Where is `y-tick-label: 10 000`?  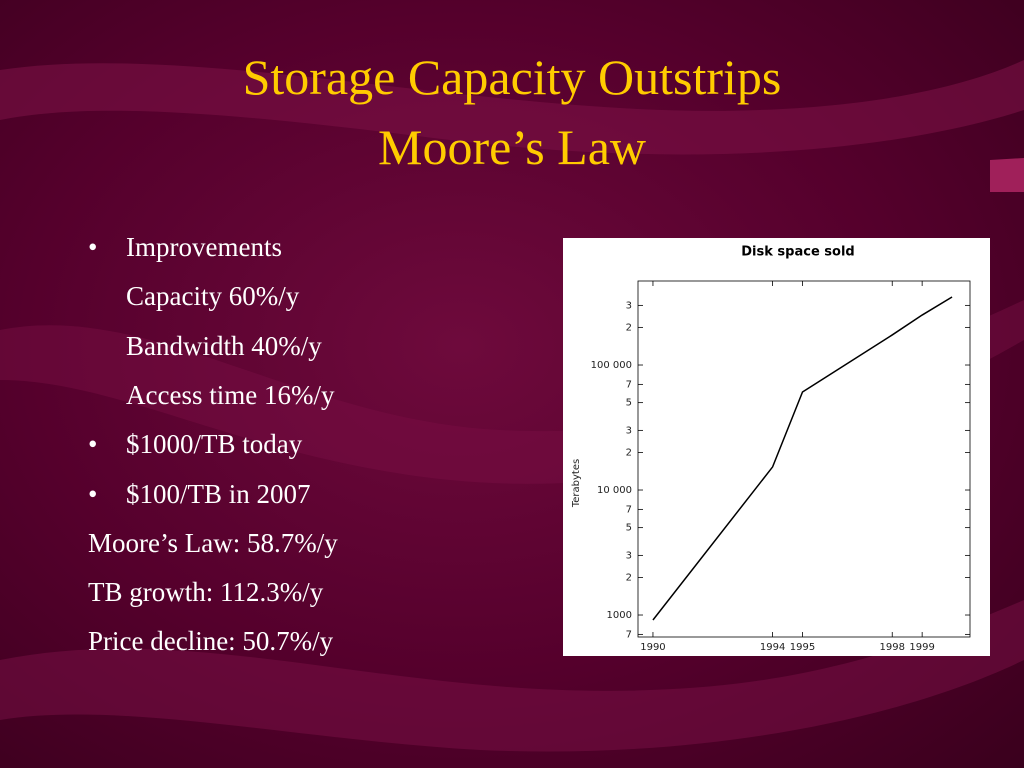
y-tick-label: 10 000 is located at coordinates (614, 490).